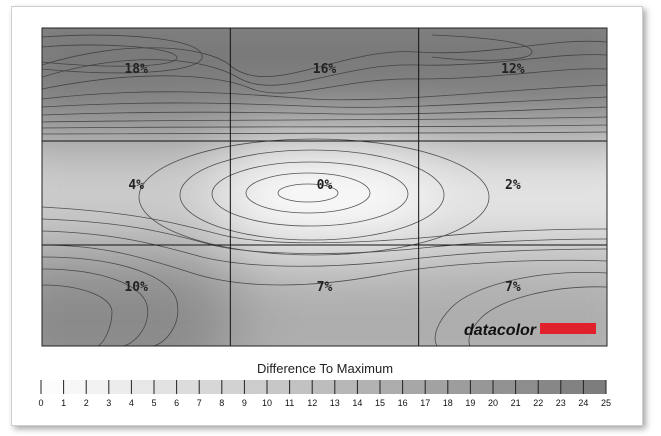  What do you see at coordinates (267, 403) in the screenshot?
I see `legend-tick-label: 10` at bounding box center [267, 403].